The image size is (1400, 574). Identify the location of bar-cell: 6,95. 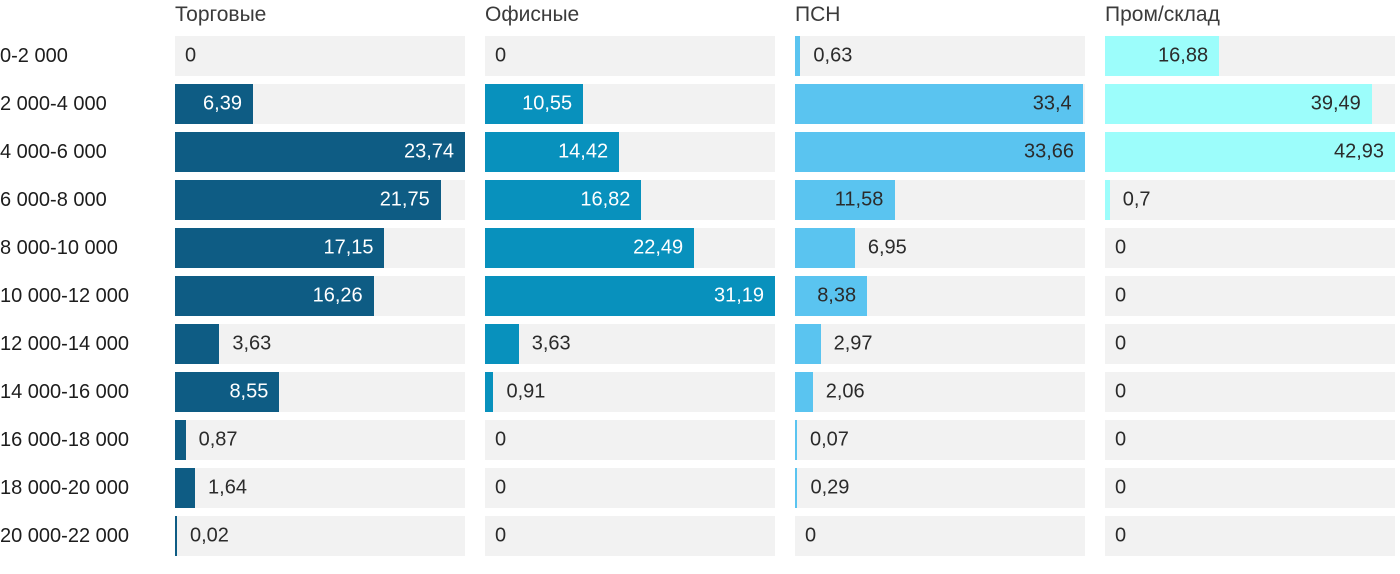
(940, 248).